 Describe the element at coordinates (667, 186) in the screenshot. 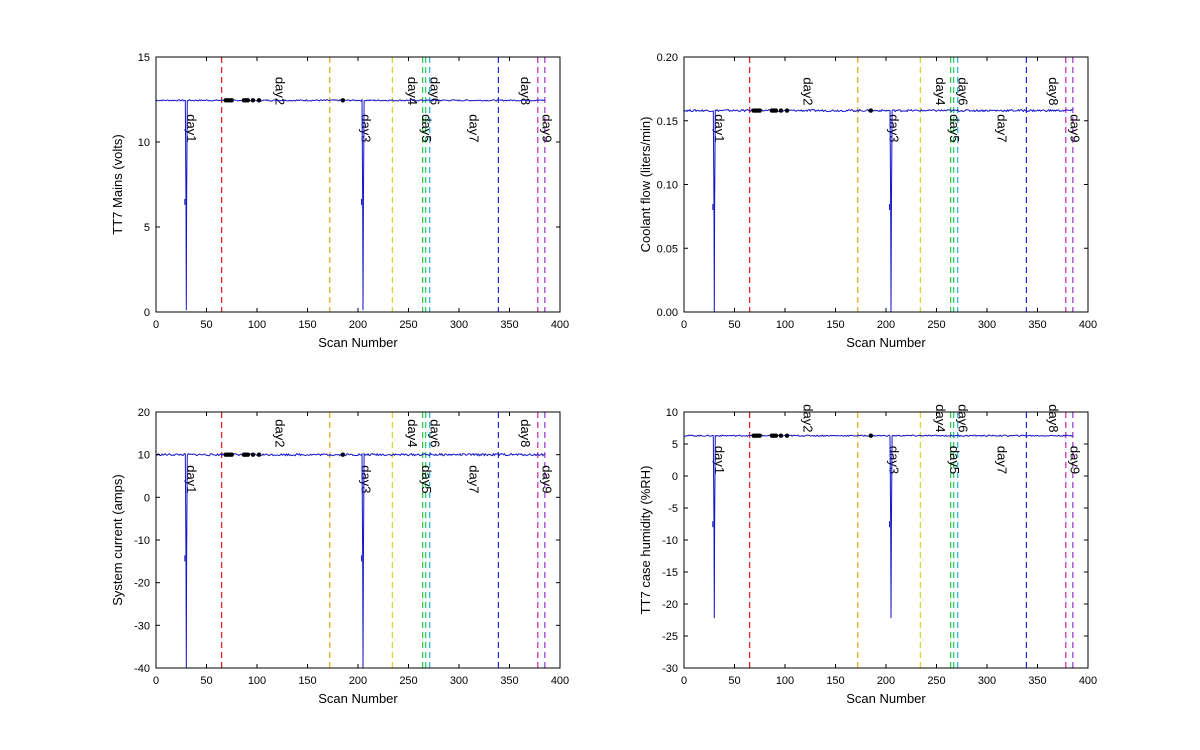

I see `y-tick-label: 0.10` at that location.